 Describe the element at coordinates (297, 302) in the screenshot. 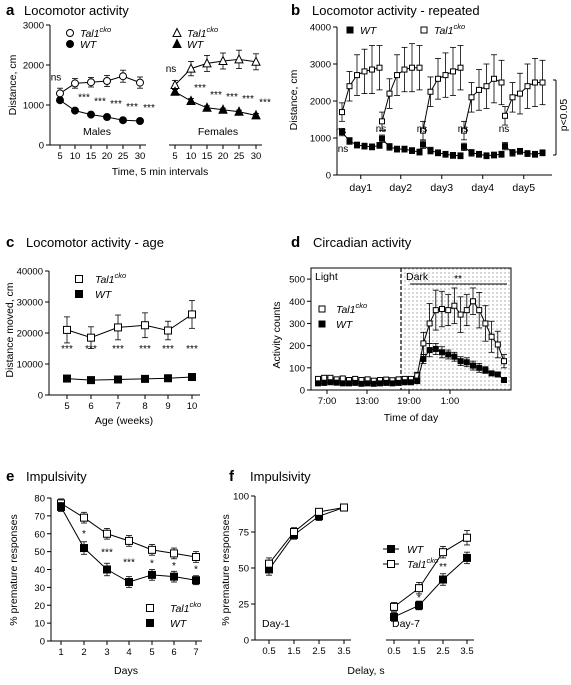

I see `panel-d-y-tick-label: 400` at that location.